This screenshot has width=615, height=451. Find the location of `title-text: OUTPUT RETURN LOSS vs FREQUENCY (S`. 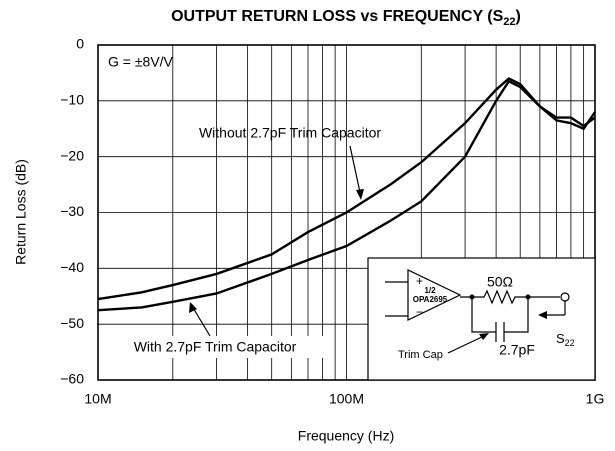

title-text: OUTPUT RETURN LOSS vs FREQUENCY (S is located at coordinates (337, 16).